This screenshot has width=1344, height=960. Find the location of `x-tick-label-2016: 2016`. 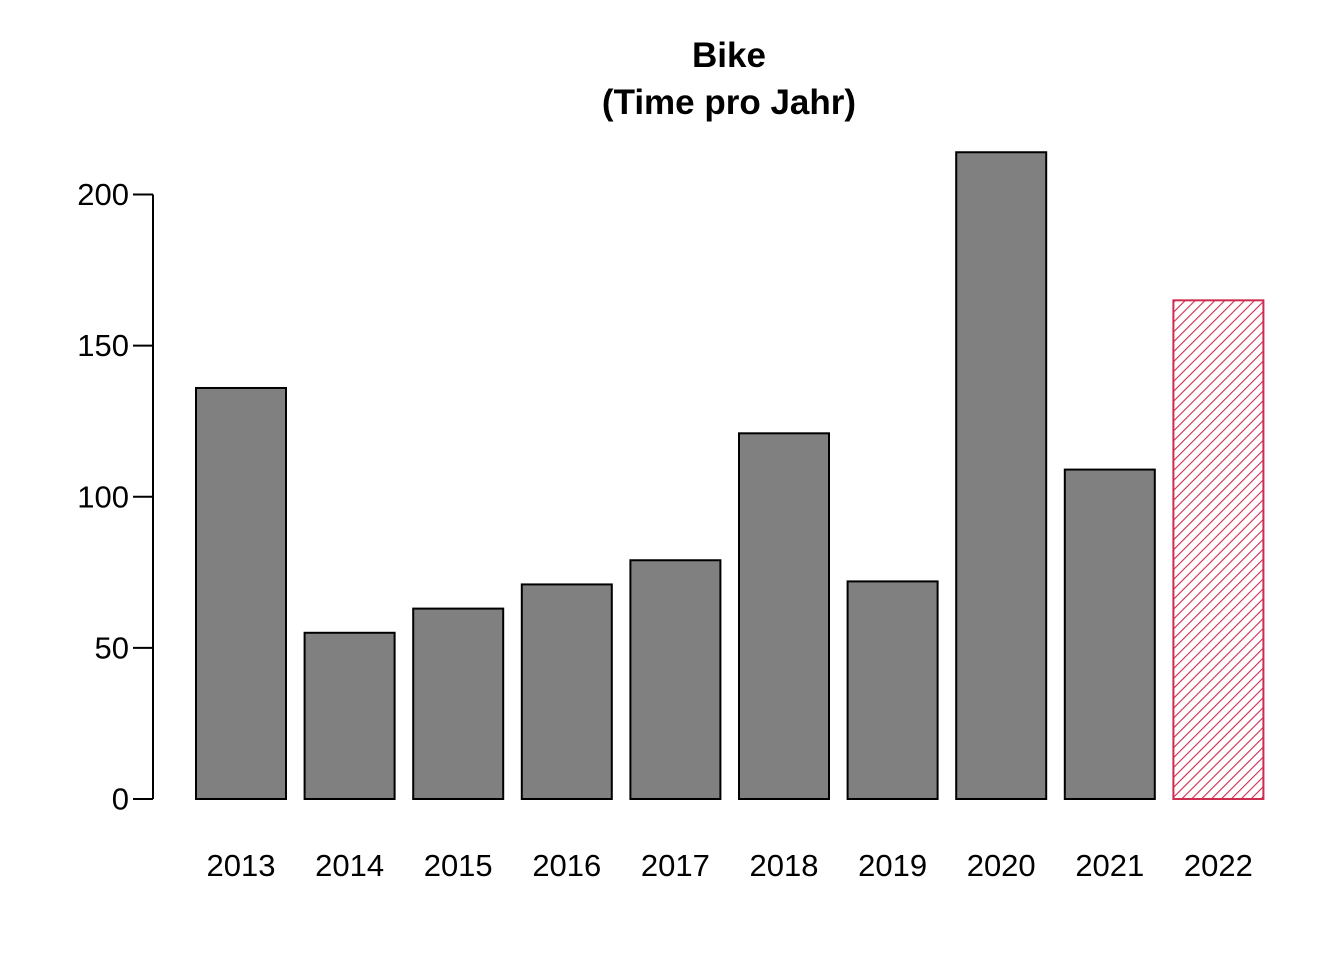

x-tick-label-2016: 2016 is located at coordinates (566, 865).